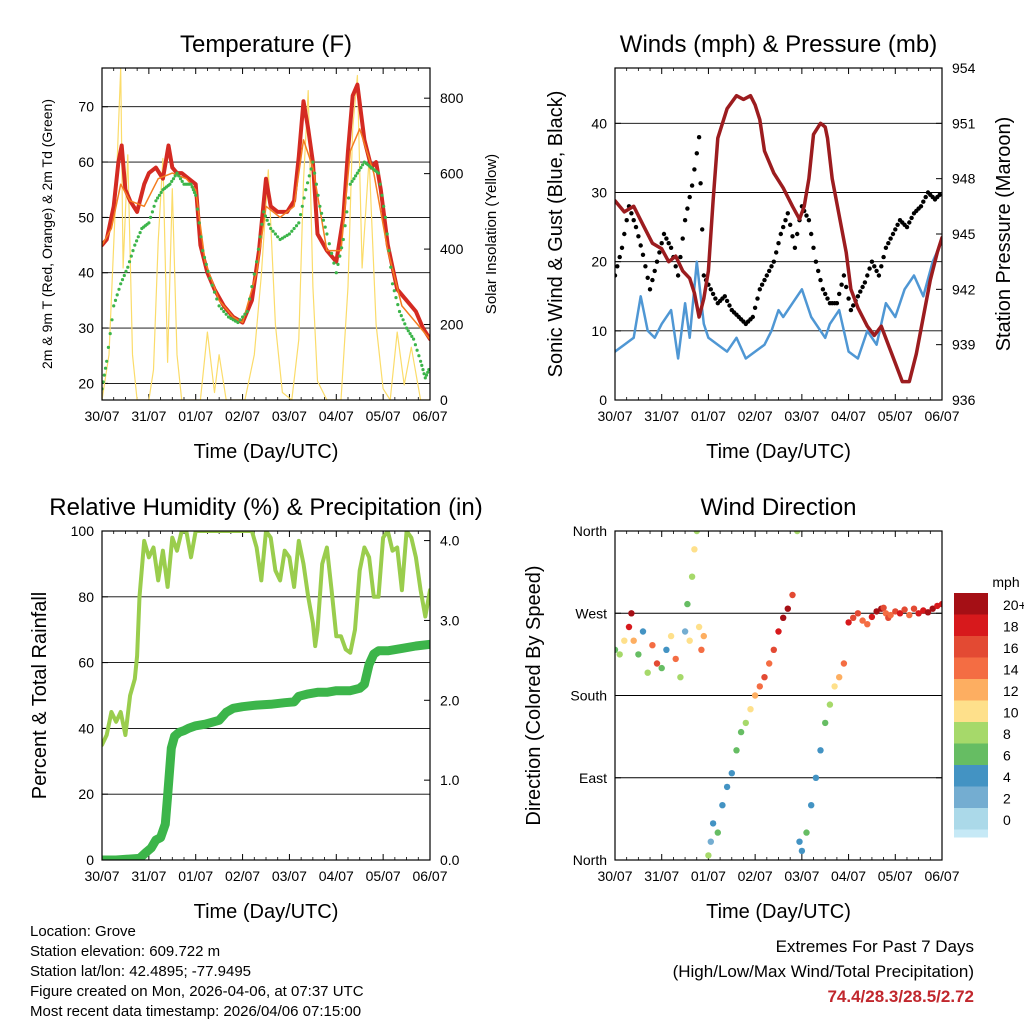  What do you see at coordinates (591, 613) in the screenshot?
I see `y-tick-label: West` at bounding box center [591, 613].